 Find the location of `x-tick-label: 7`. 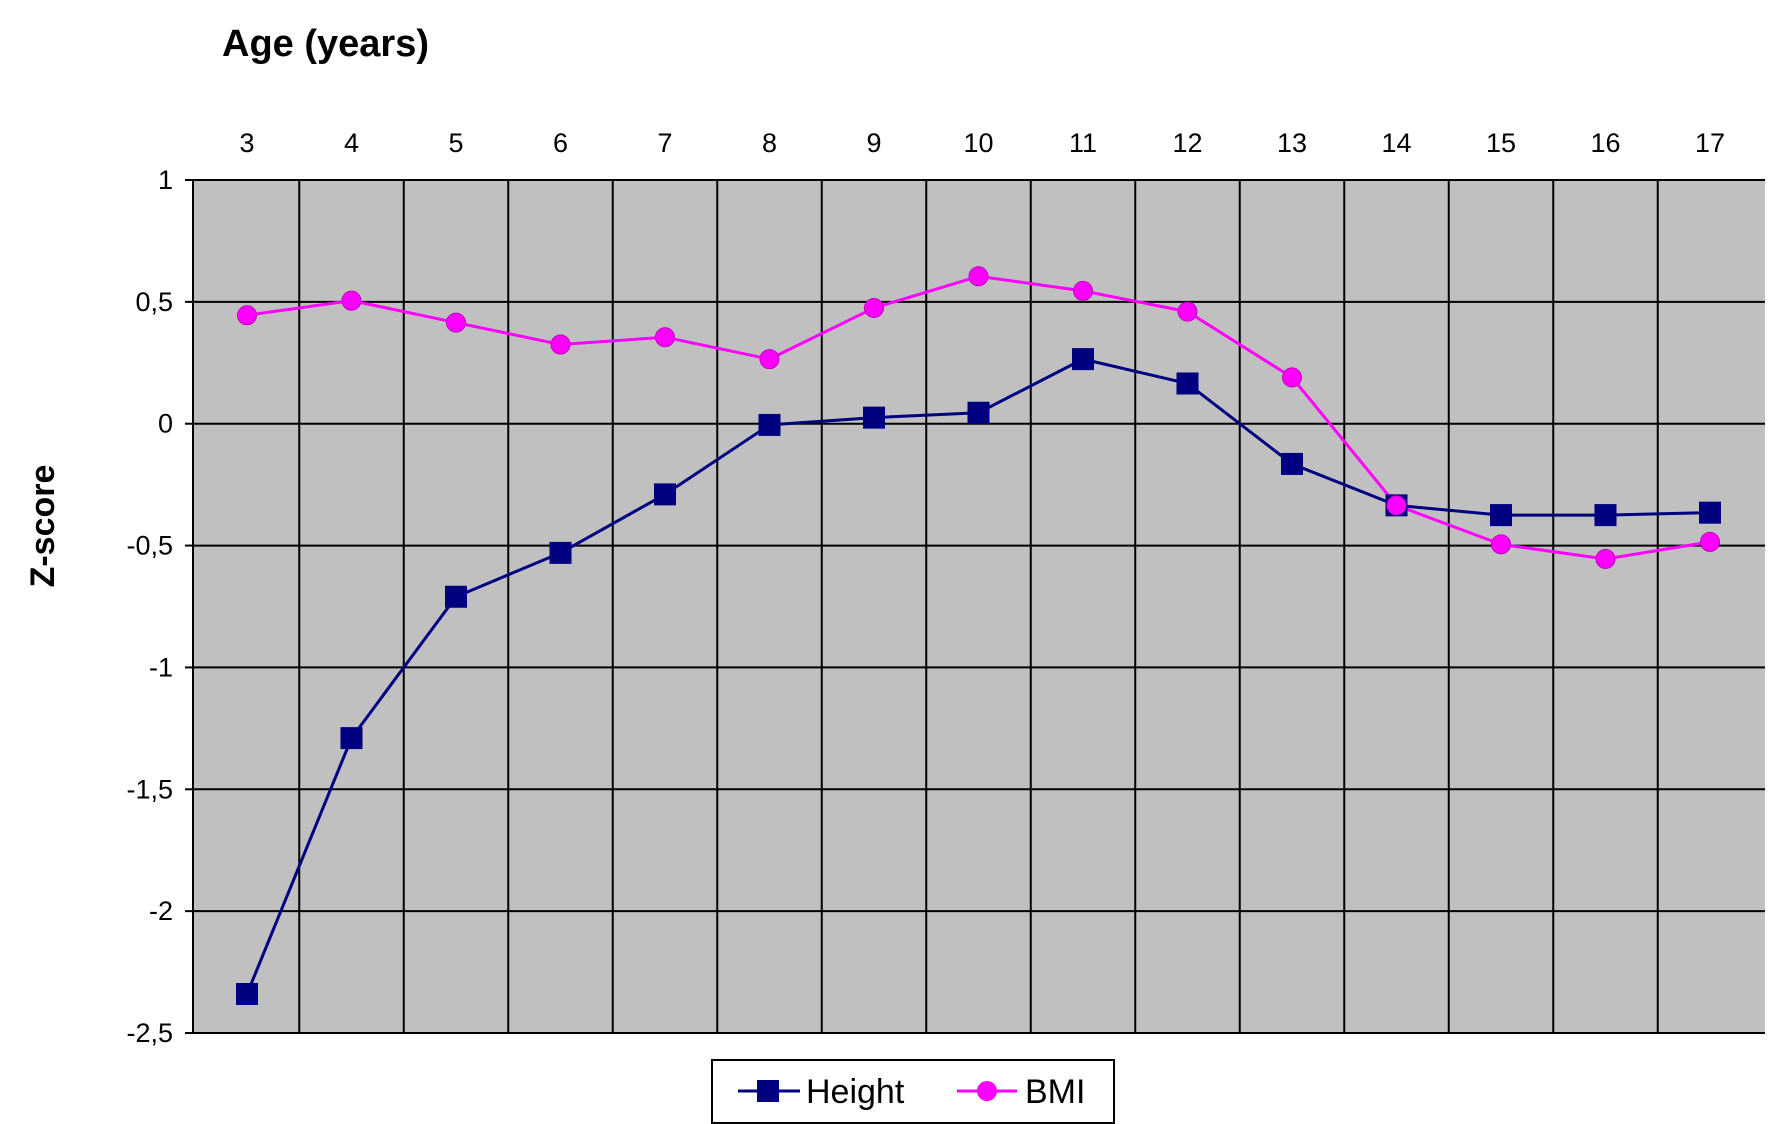

x-tick-label: 7 is located at coordinates (664, 143).